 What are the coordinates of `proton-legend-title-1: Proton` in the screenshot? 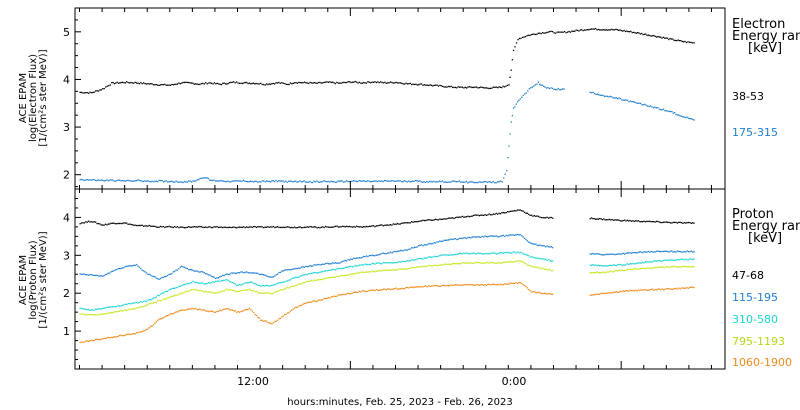 It's located at (753, 214).